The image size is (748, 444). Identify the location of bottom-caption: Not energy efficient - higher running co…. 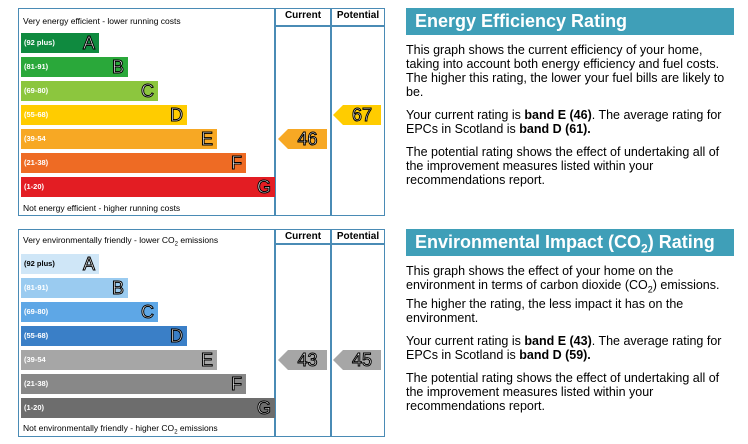
(102, 208).